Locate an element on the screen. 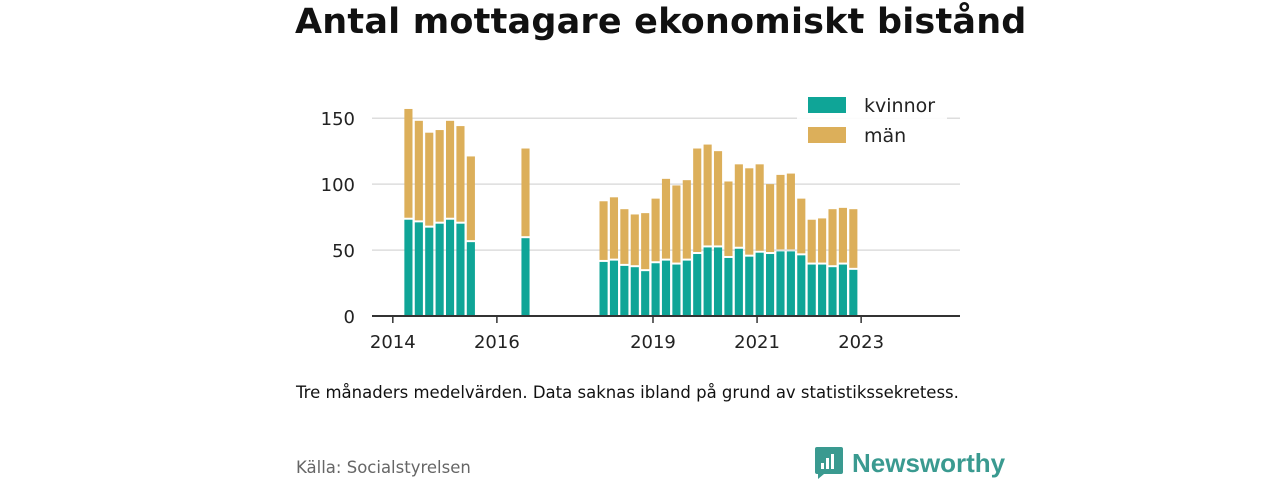 Image resolution: width=1280 pixels, height=480 pixels. legend: kvinnor män is located at coordinates (872, 121).